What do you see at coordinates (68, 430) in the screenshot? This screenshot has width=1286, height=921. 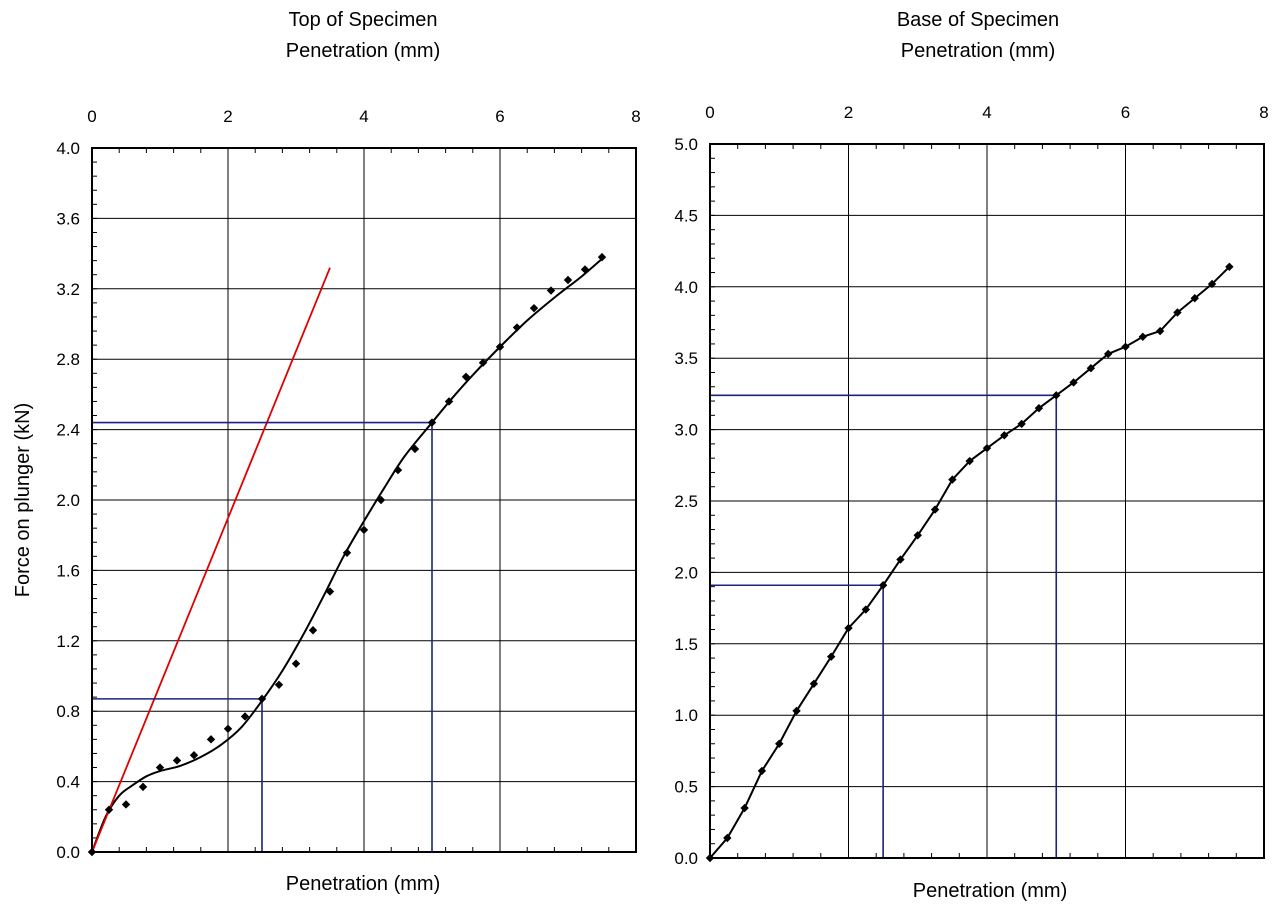 I see `y-tick-label: 2.4` at bounding box center [68, 430].